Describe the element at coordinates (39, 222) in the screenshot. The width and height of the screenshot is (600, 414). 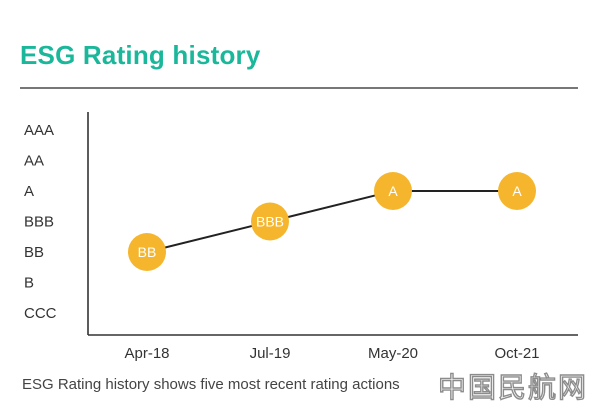
I see `y-tick-label: BBB` at that location.